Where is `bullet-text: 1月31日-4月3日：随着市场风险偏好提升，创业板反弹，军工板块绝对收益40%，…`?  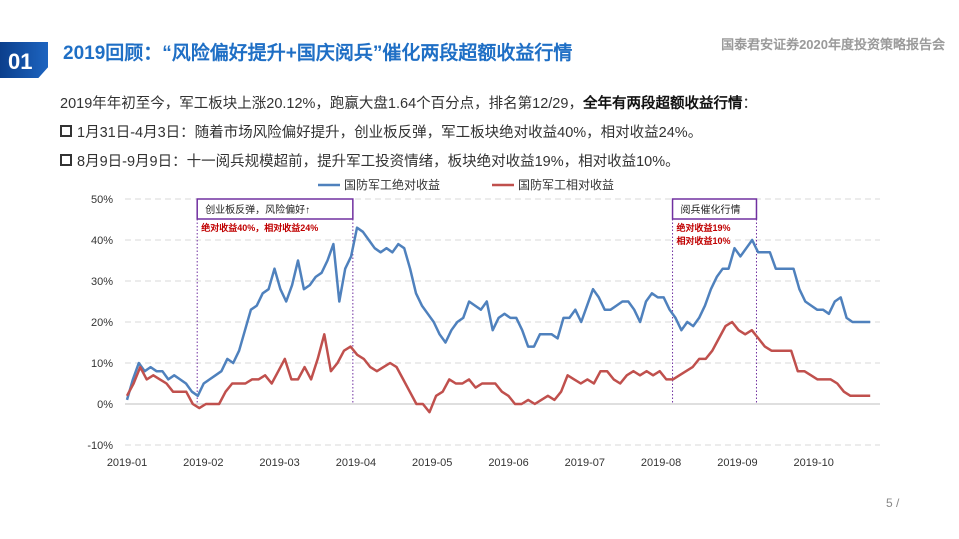 bullet-text: 1月31日-4月3日：随着市场风险偏好提升，创业板反弹，军工板块绝对收益40%，… is located at coordinates (390, 133).